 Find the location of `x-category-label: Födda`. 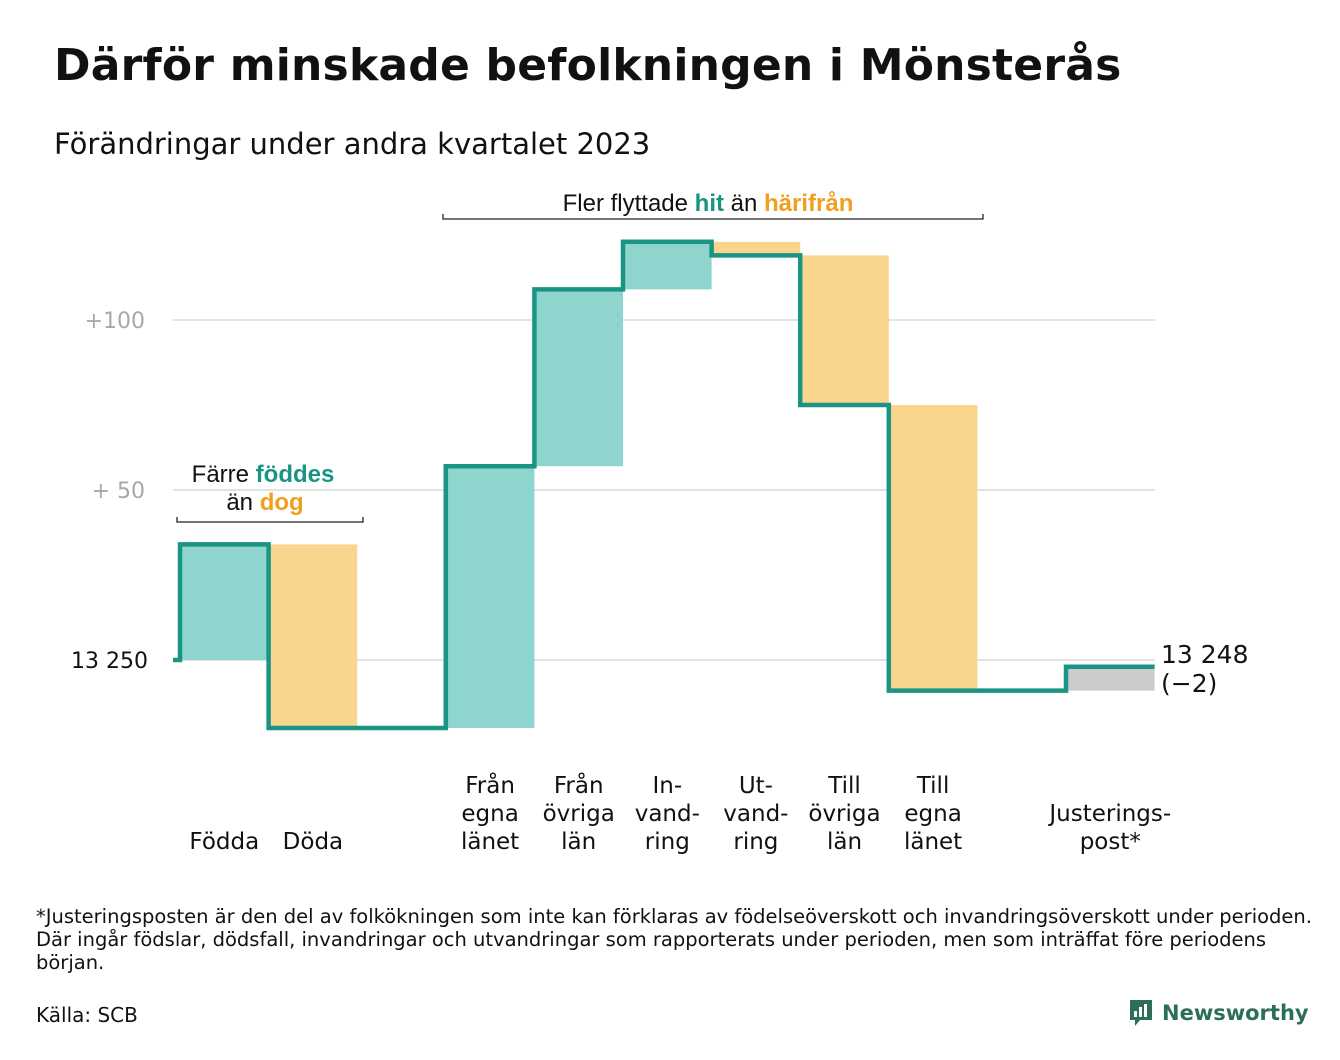

x-category-label: Födda is located at coordinates (224, 842).